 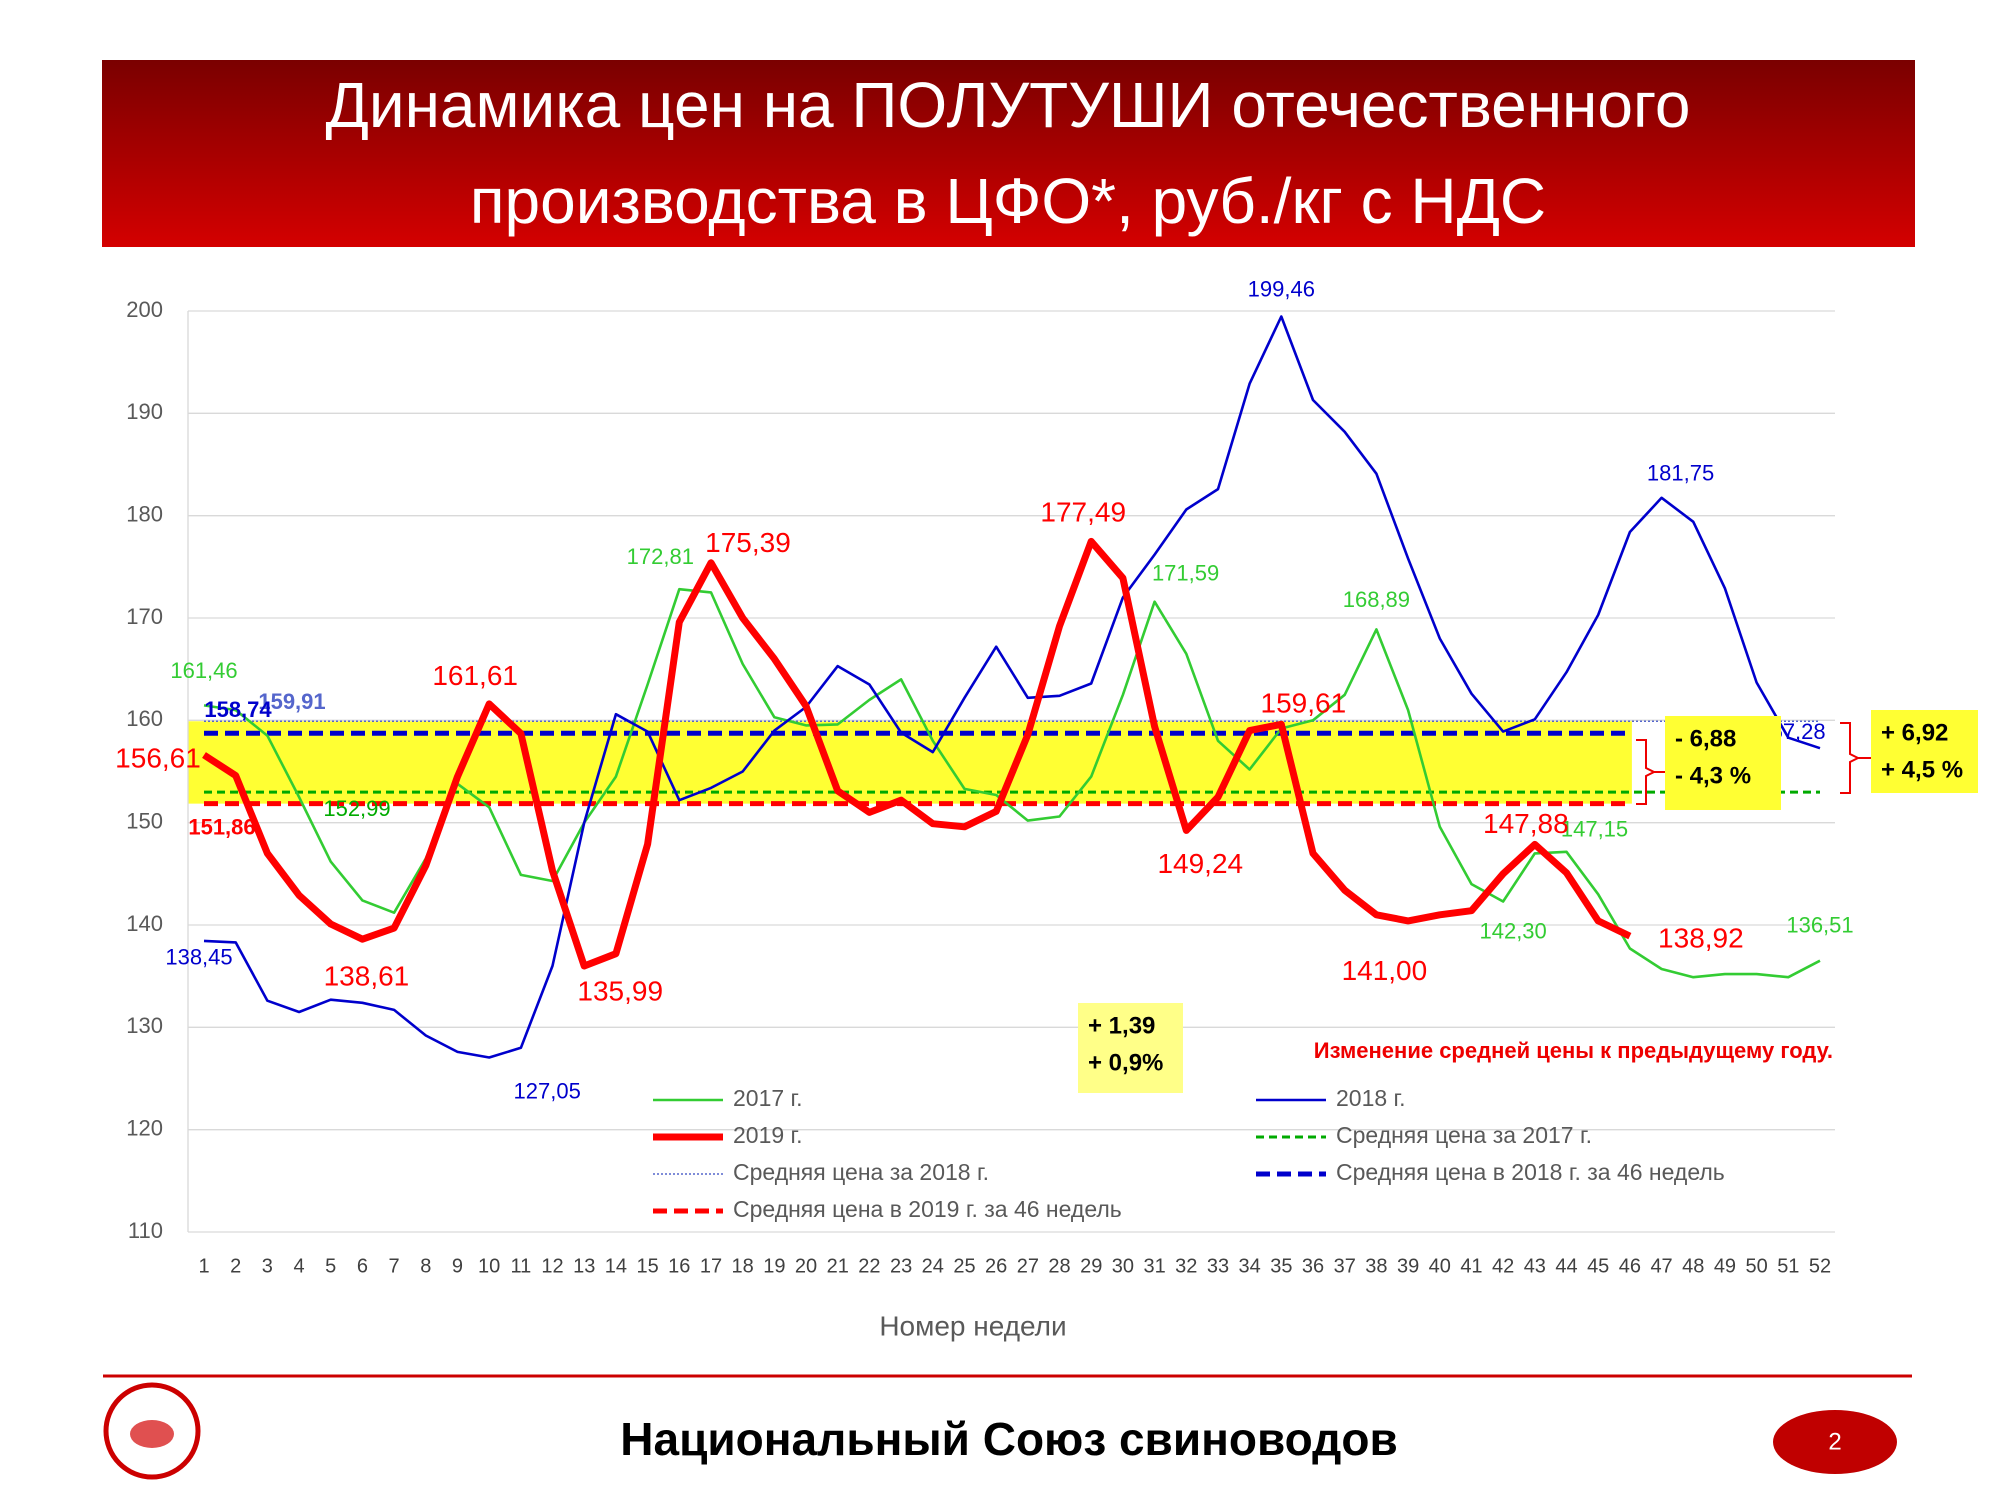 I want to click on legend-label: Средняя цена за 2017 г., so click(x=1464, y=1135).